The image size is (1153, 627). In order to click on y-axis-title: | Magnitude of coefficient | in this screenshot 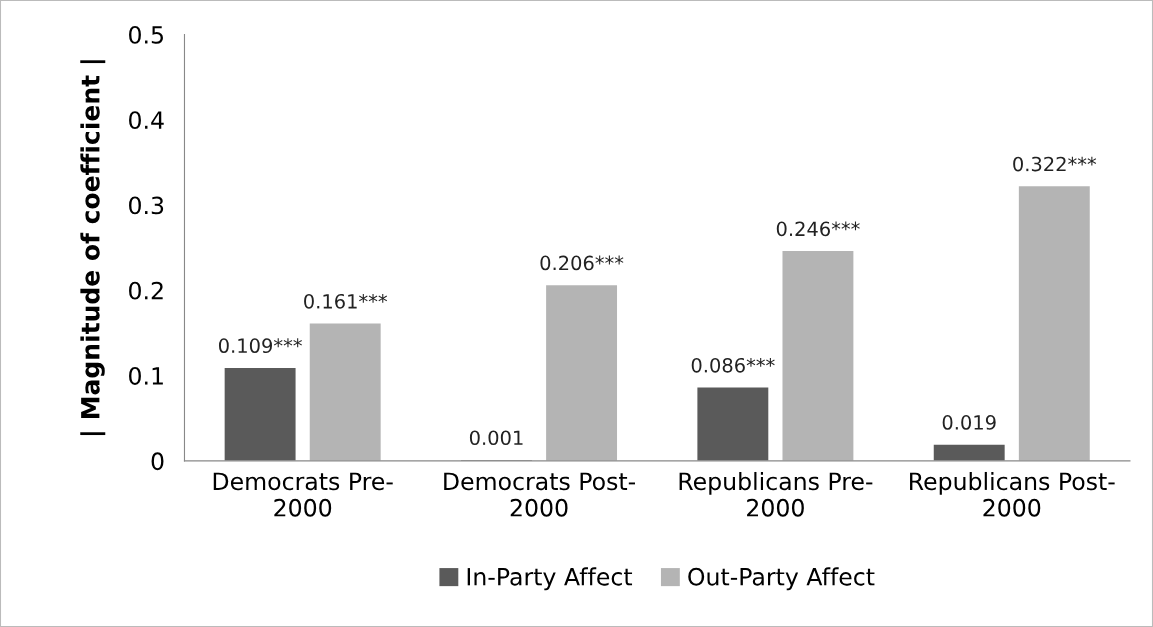, I will do `click(93, 248)`.